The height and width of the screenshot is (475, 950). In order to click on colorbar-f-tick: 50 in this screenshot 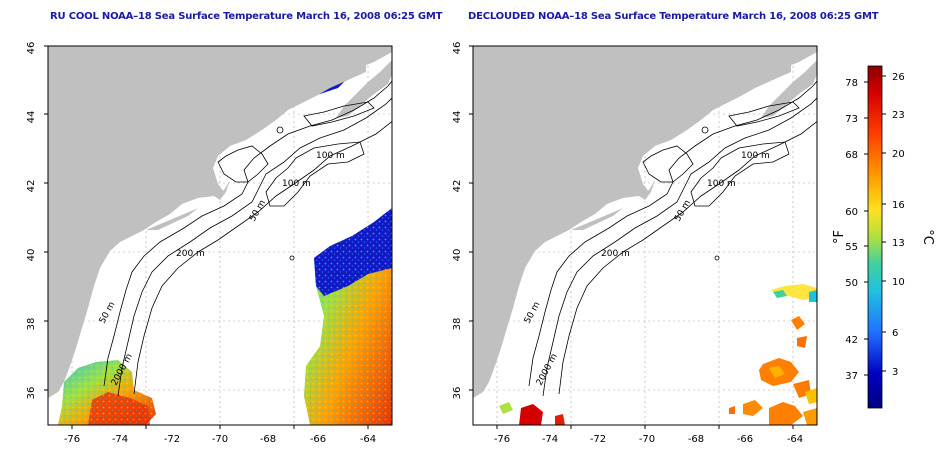, I will do `click(851, 283)`.